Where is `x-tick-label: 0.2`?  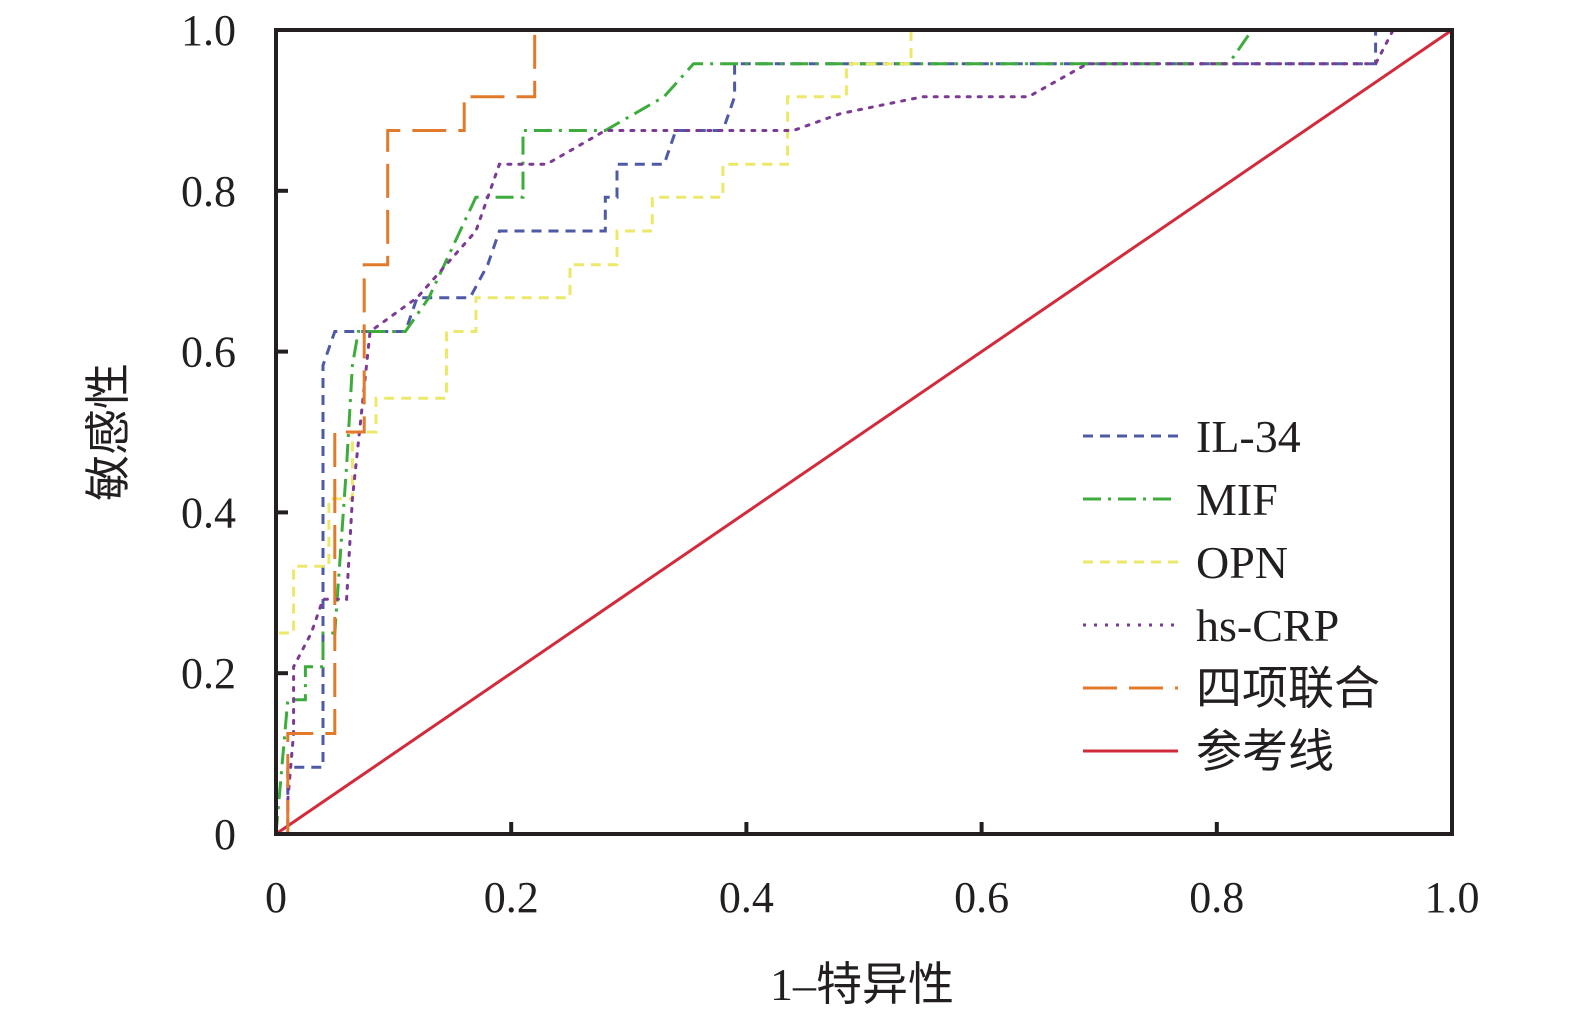 x-tick-label: 0.2 is located at coordinates (511, 897).